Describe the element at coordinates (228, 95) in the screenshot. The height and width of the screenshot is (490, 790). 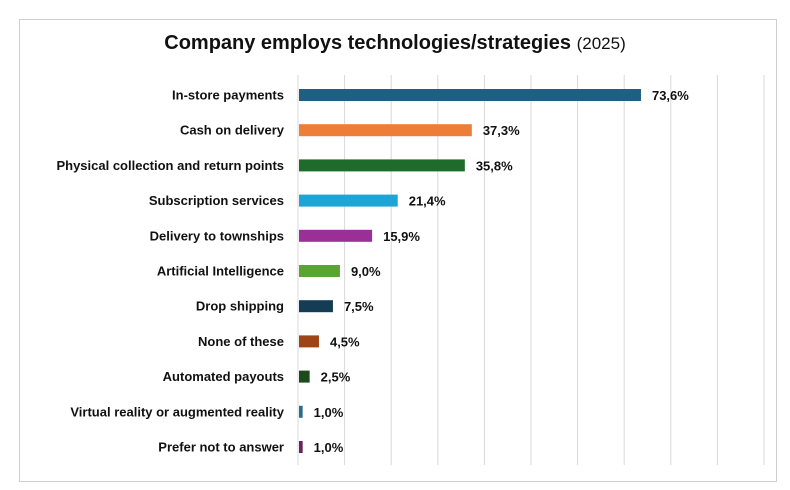
I see `category-label: In-store payments` at that location.